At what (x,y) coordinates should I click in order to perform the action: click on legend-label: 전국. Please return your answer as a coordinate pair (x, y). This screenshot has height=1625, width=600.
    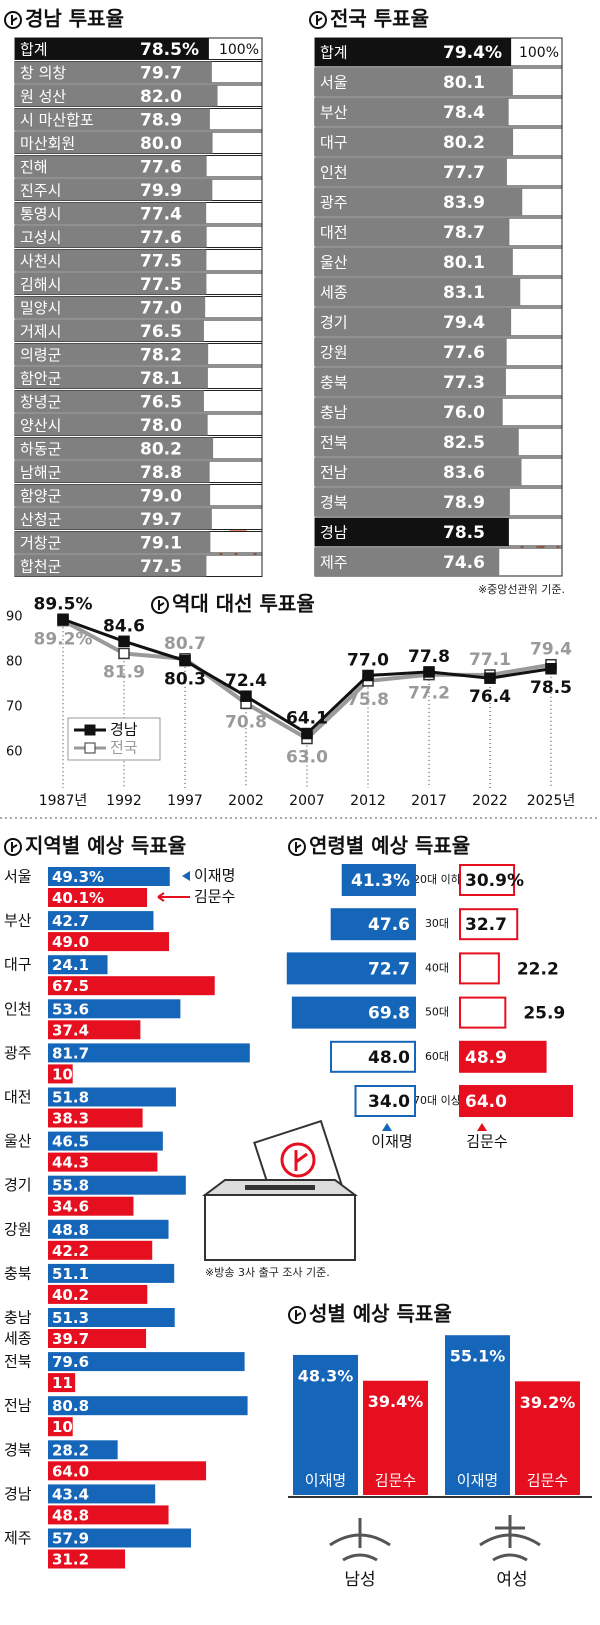
    Looking at the image, I should click on (124, 748).